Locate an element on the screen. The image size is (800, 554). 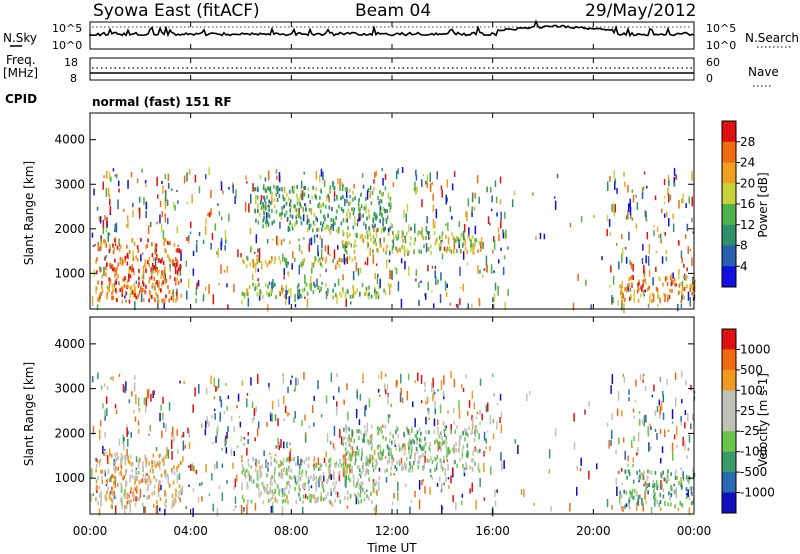
noise-left-tick-bottom: 10^0 is located at coordinates (67, 45).